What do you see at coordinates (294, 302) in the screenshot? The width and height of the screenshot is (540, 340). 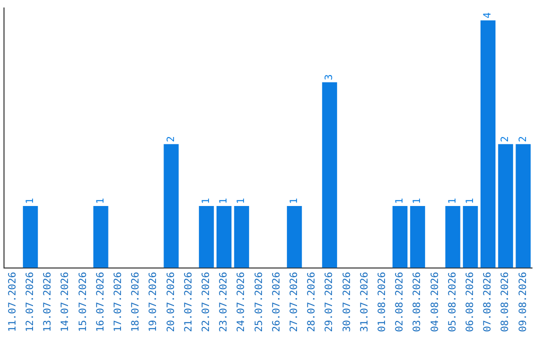 I see `x-tick-label: 27.07.2026` at bounding box center [294, 302].